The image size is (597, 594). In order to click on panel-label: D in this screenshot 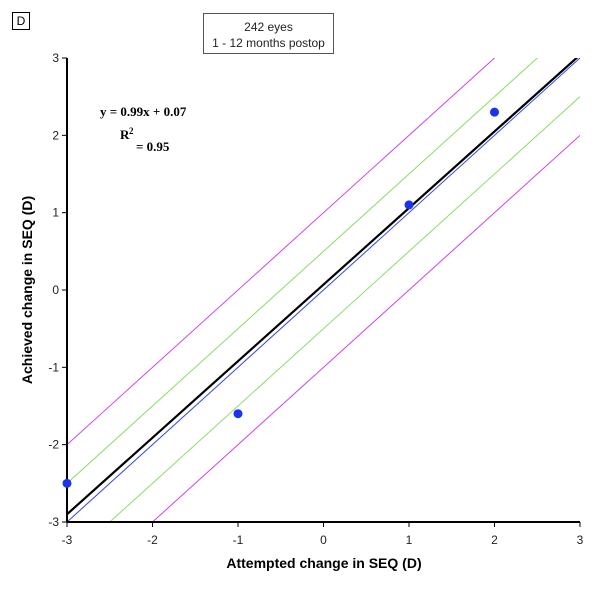, I will do `click(21, 21)`.